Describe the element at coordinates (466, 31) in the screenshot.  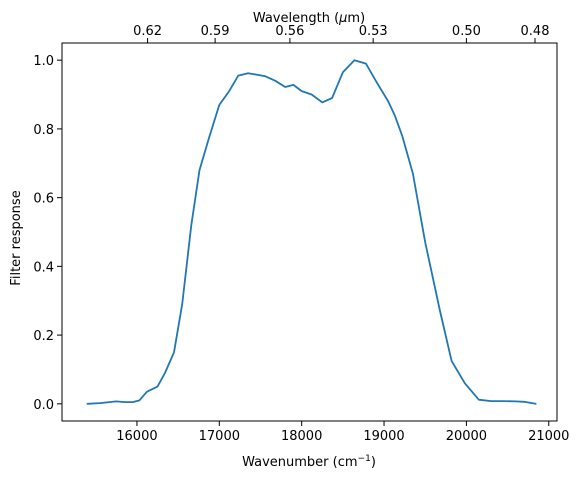
I see `top-tick-label: 0.50` at that location.